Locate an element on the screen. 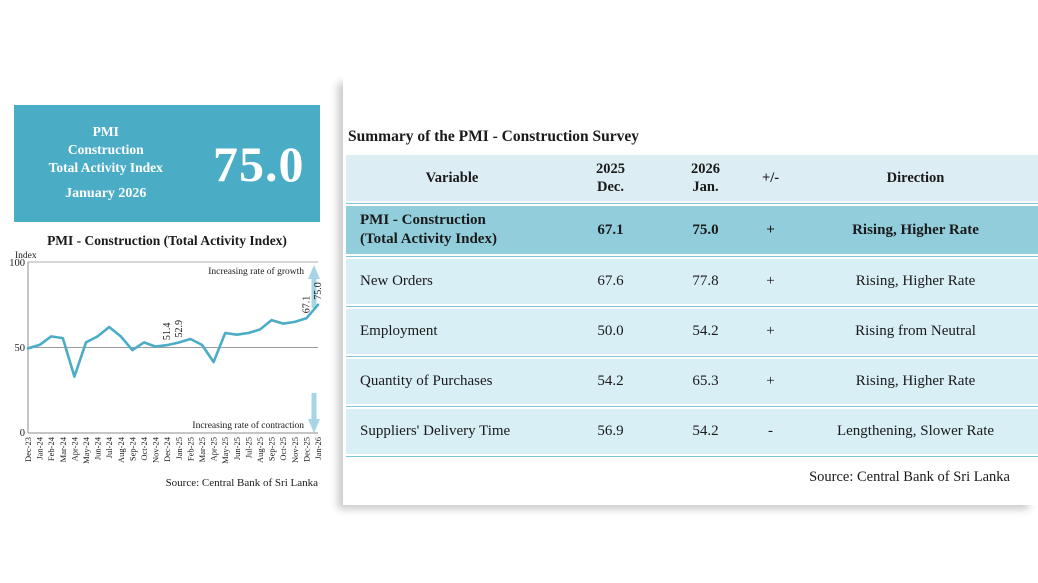 This screenshot has width=1038, height=583. table-source: Source: Central Bank of Sri Lanka is located at coordinates (909, 477).